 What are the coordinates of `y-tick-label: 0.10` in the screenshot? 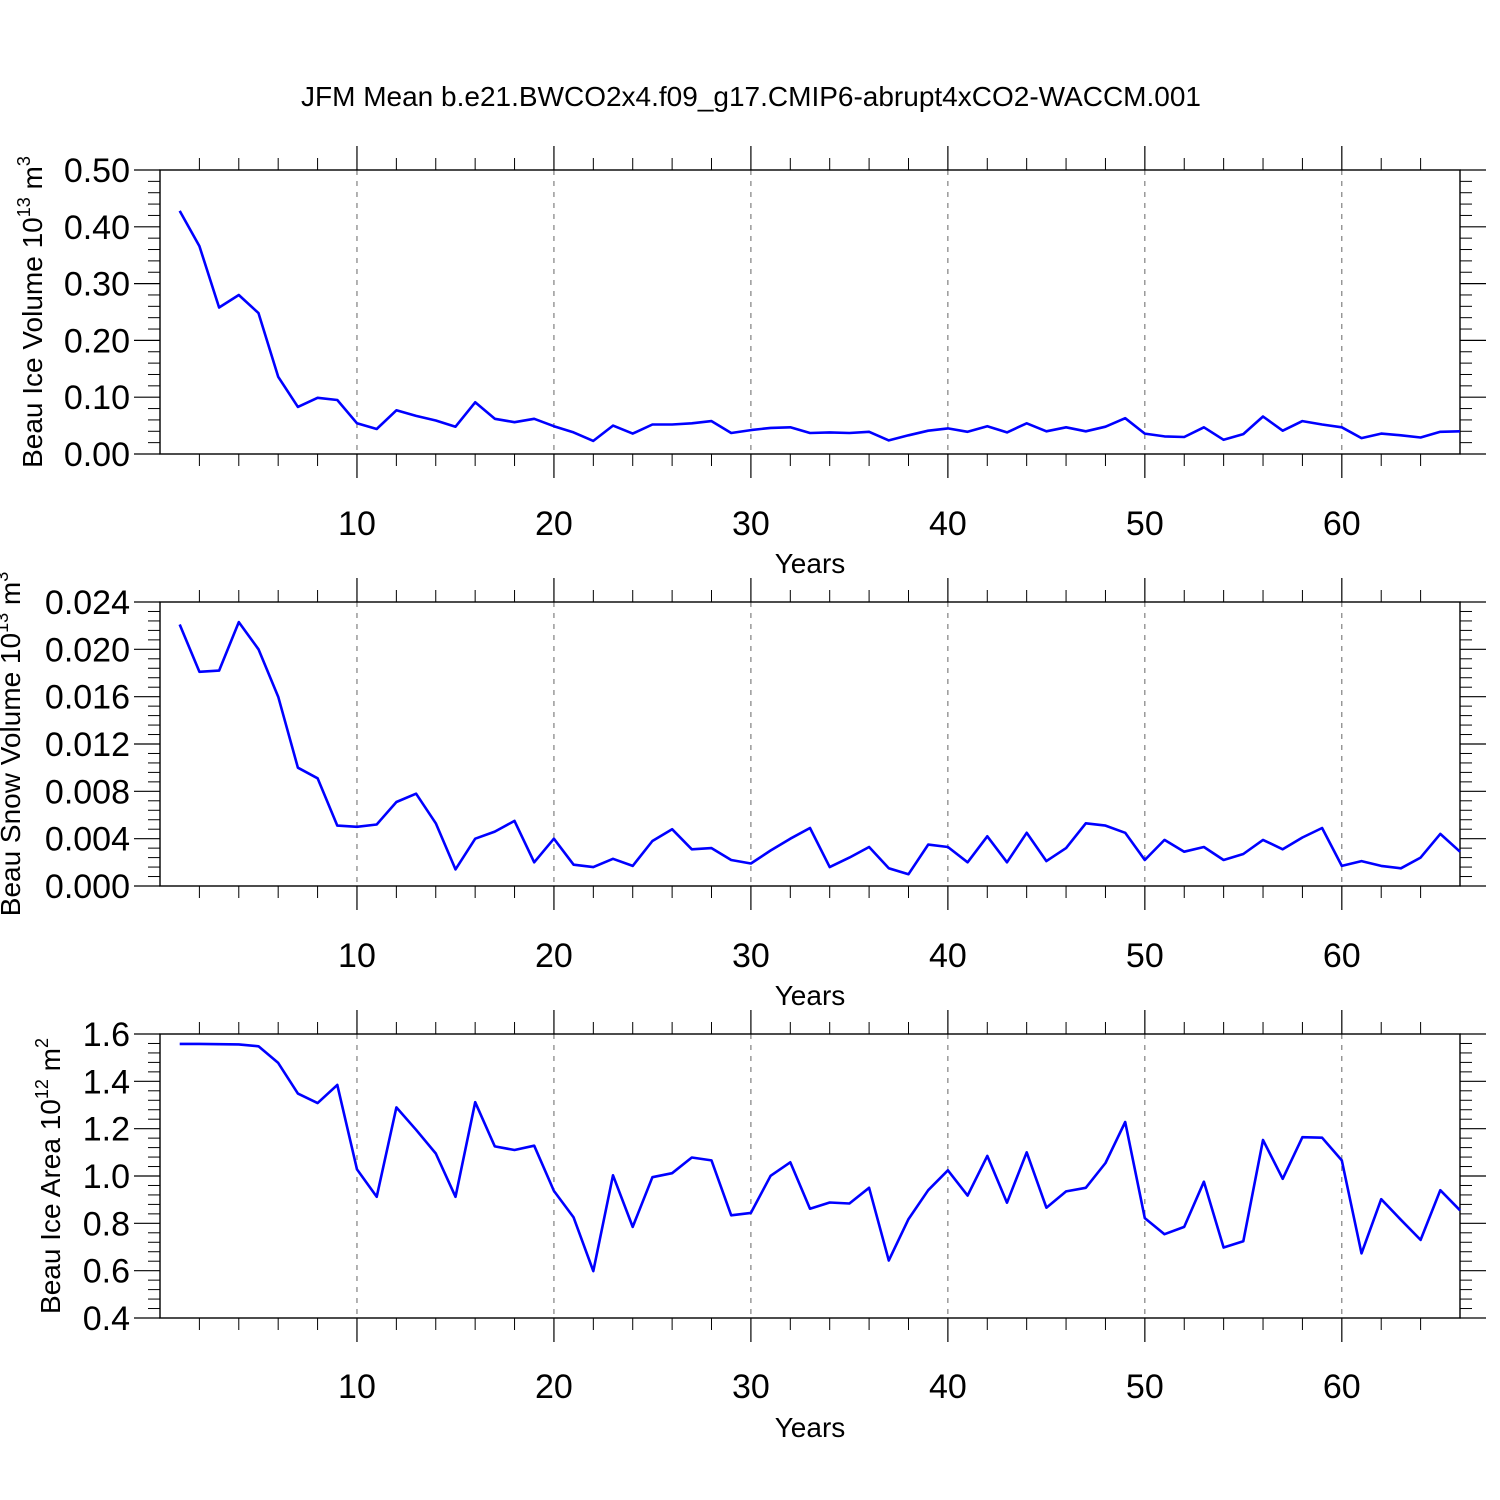 It's located at (97, 398).